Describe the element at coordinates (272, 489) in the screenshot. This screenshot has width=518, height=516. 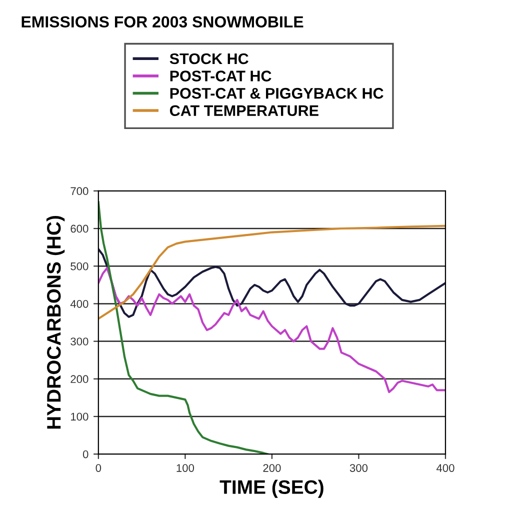
I see `x-axis-title: TIME (SEC)` at that location.